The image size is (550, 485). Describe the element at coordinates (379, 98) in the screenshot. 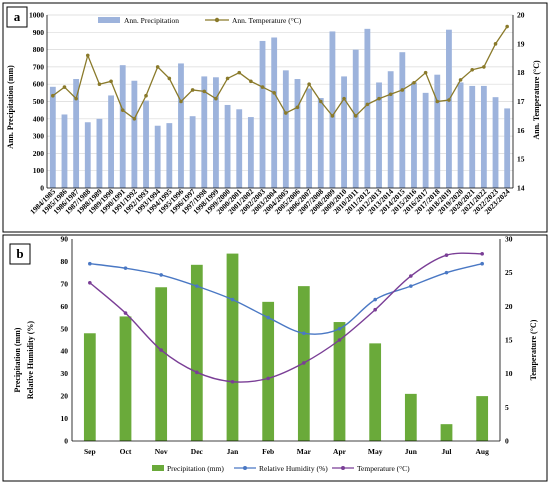

I see `panel-a-temperature-point-2012/2013` at that location.